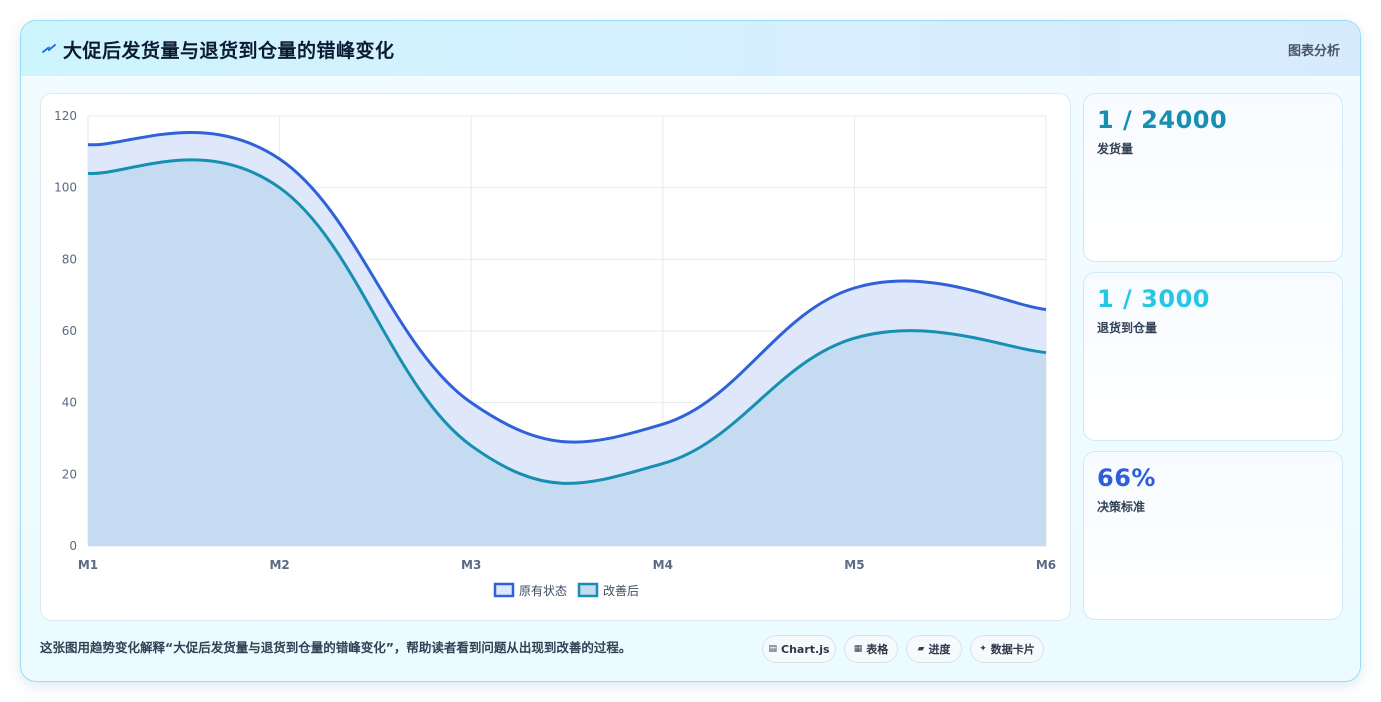 This screenshot has width=1381, height=702. Describe the element at coordinates (1153, 299) in the screenshot. I see `stat-value: 1 / 3000` at that location.